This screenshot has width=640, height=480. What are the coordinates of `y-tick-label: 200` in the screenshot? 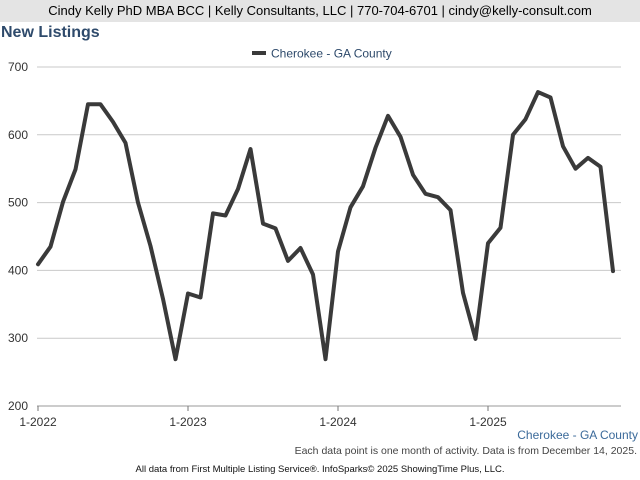 It's located at (18, 406).